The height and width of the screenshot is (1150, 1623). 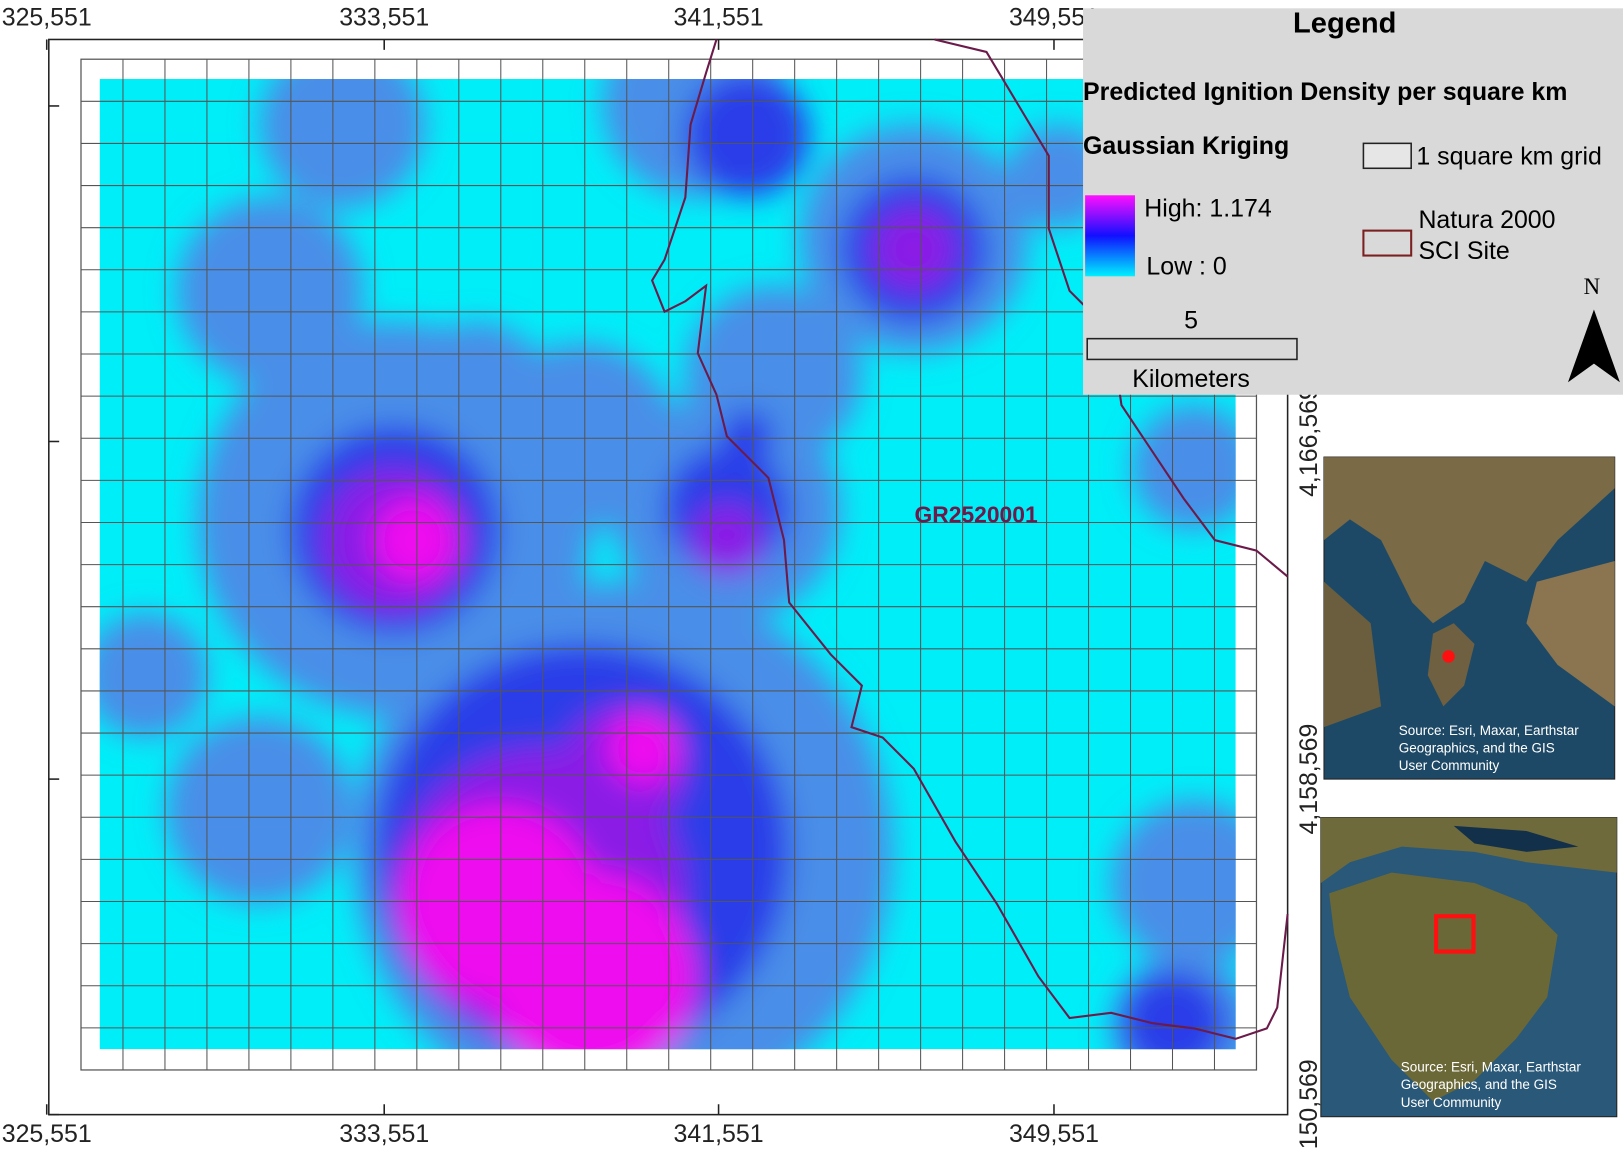 What do you see at coordinates (719, 1134) in the screenshot?
I see `bottom-coord-label: 341,551` at bounding box center [719, 1134].